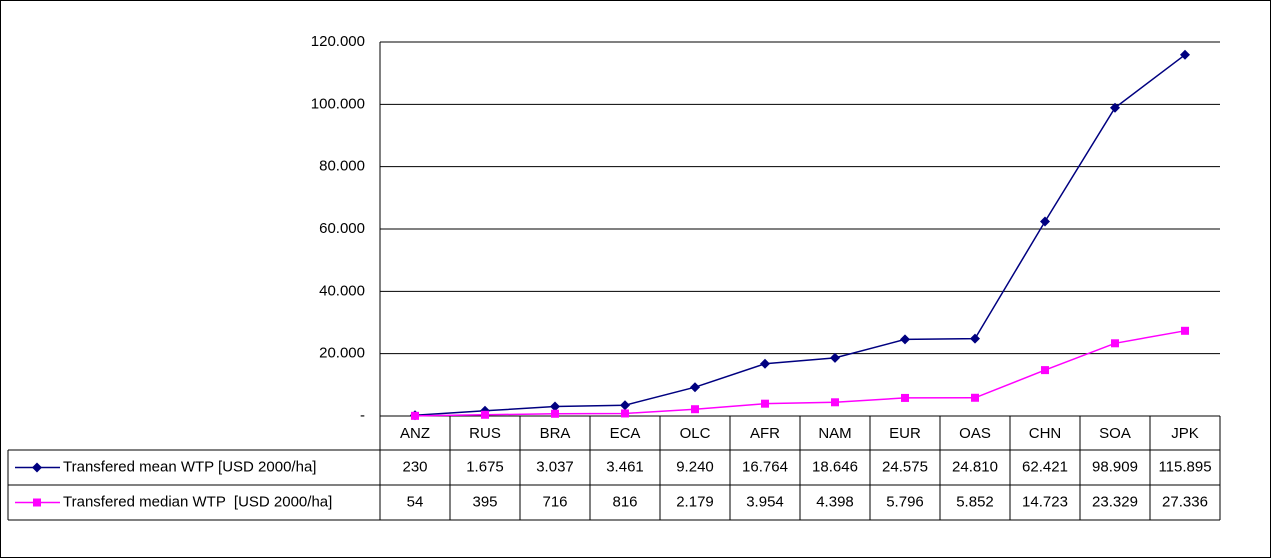 The image size is (1271, 558). Describe the element at coordinates (415, 501) in the screenshot. I see `table-value: 54` at that location.